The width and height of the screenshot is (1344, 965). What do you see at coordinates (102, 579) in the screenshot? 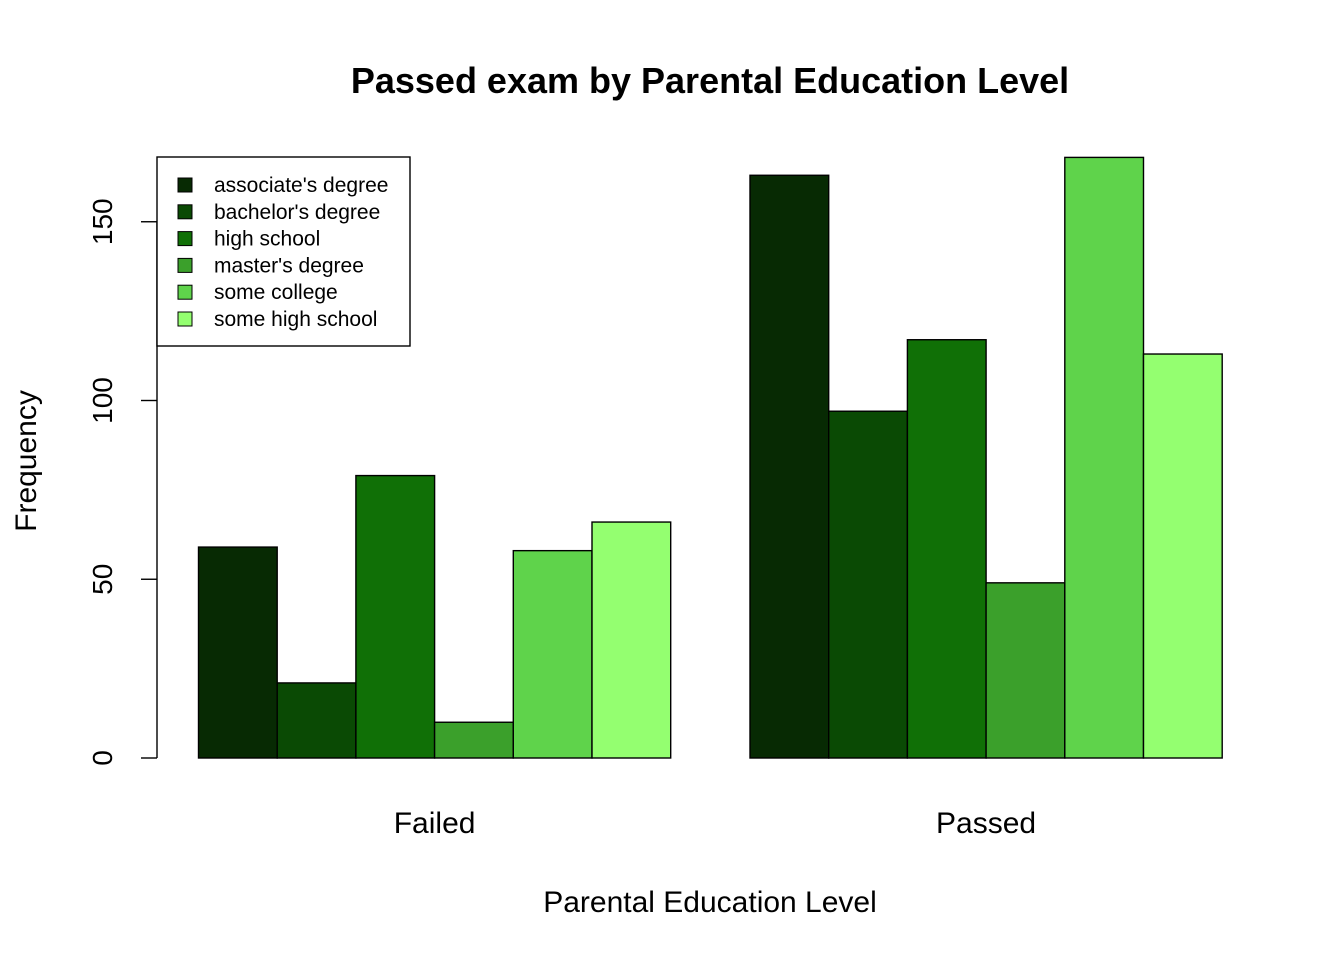
I see `y-tick-label: 50` at bounding box center [102, 579].